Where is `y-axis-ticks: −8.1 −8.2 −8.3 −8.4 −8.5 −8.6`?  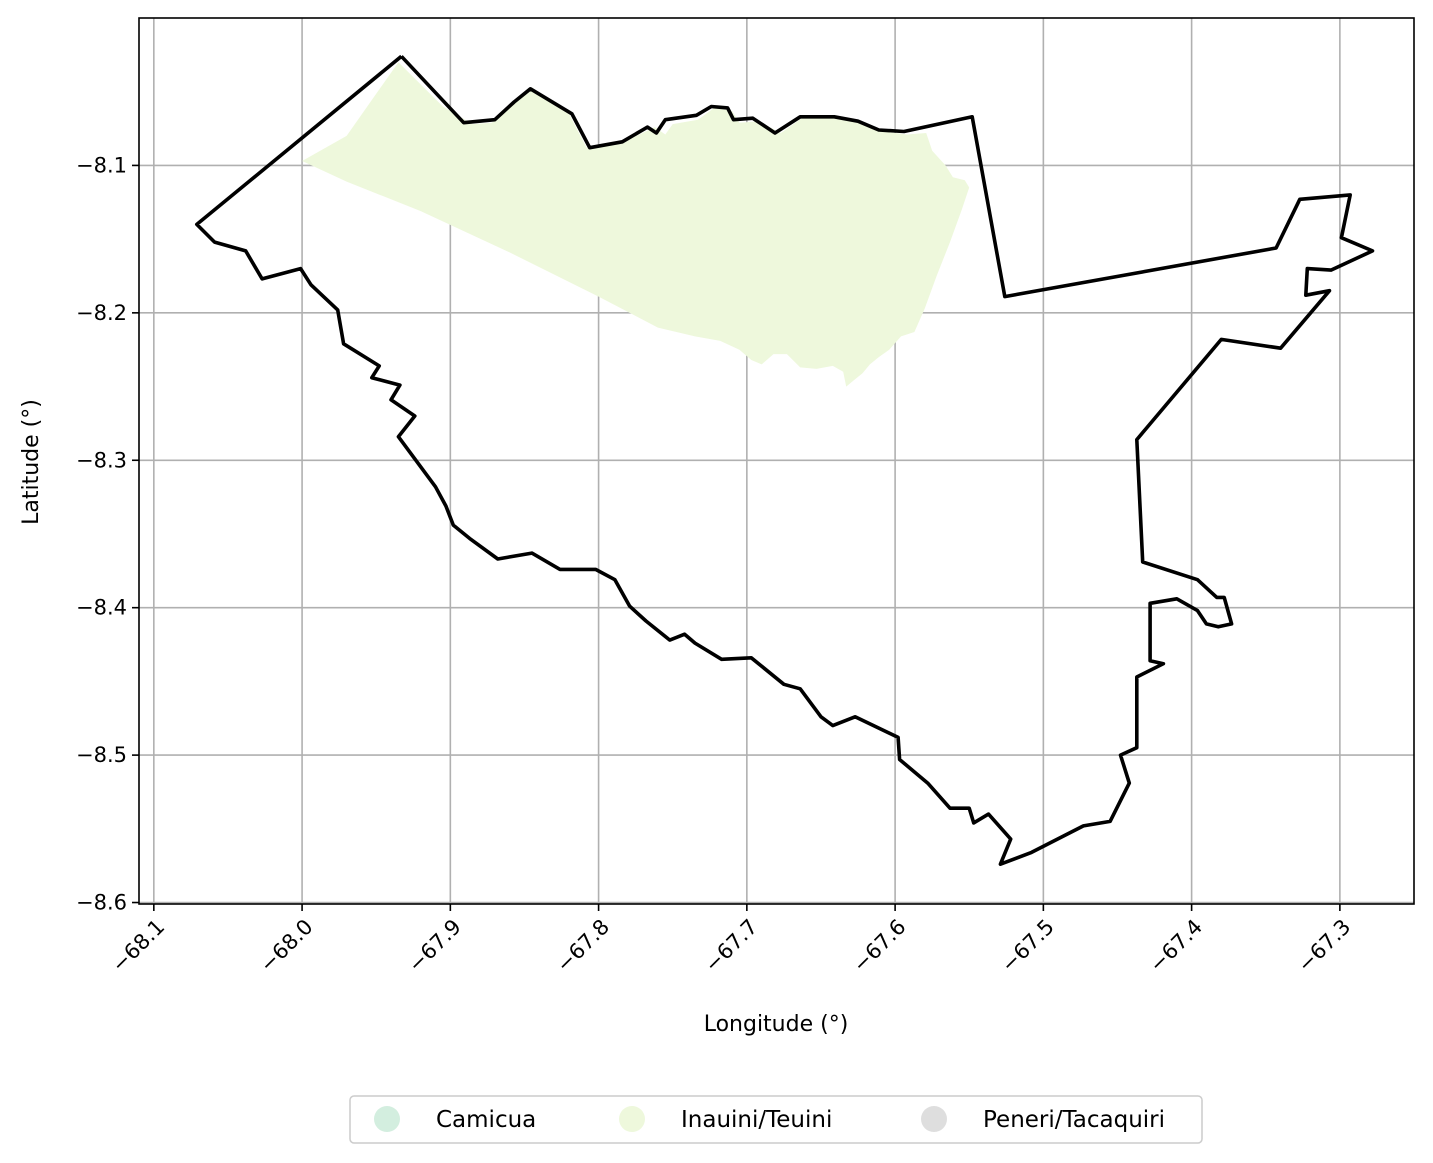
y-axis-ticks: −8.1 −8.2 −8.3 −8.4 −8.5 −8.6 is located at coordinates (107, 534).